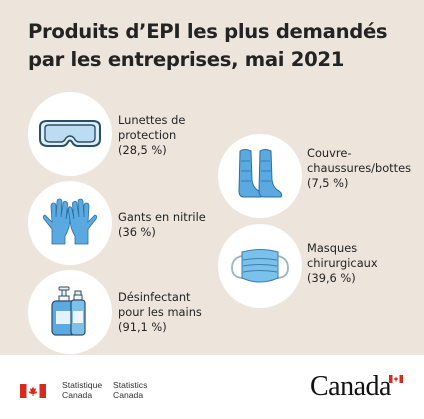  Describe the element at coordinates (186, 59) in the screenshot. I see `title-line-2: par les entreprises, mai 2021` at that location.